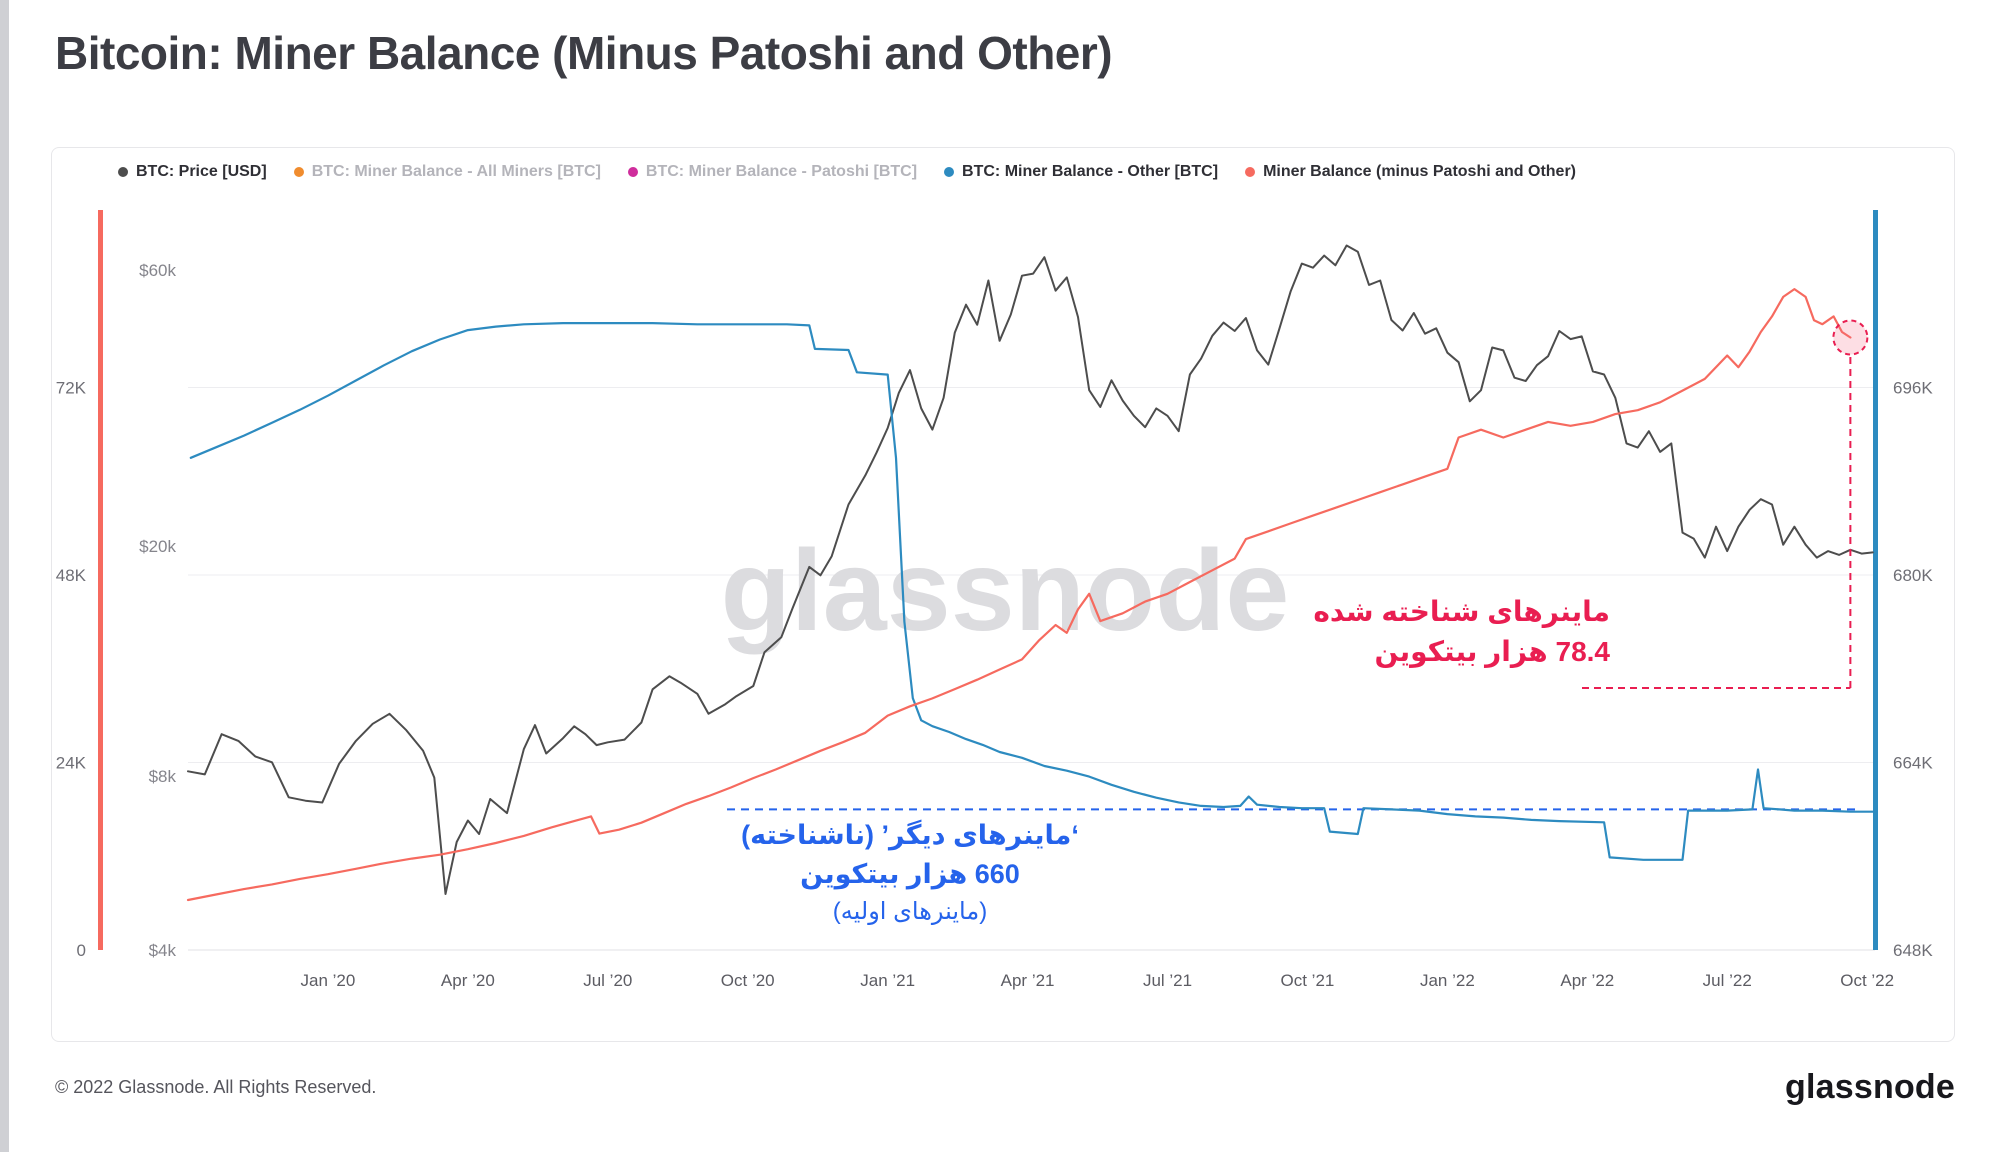  I want to click on annotation-known-miners-line1: ماینرهای شناخته شده, so click(1461, 611).